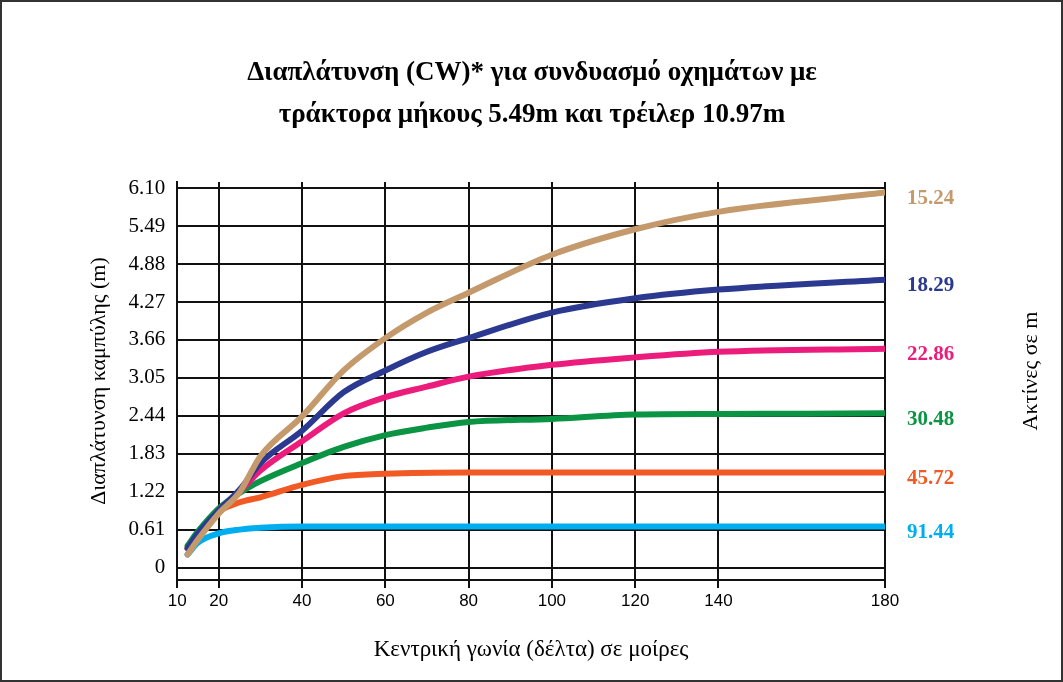 The width and height of the screenshot is (1063, 682). I want to click on x-tick-label: 120, so click(635, 600).